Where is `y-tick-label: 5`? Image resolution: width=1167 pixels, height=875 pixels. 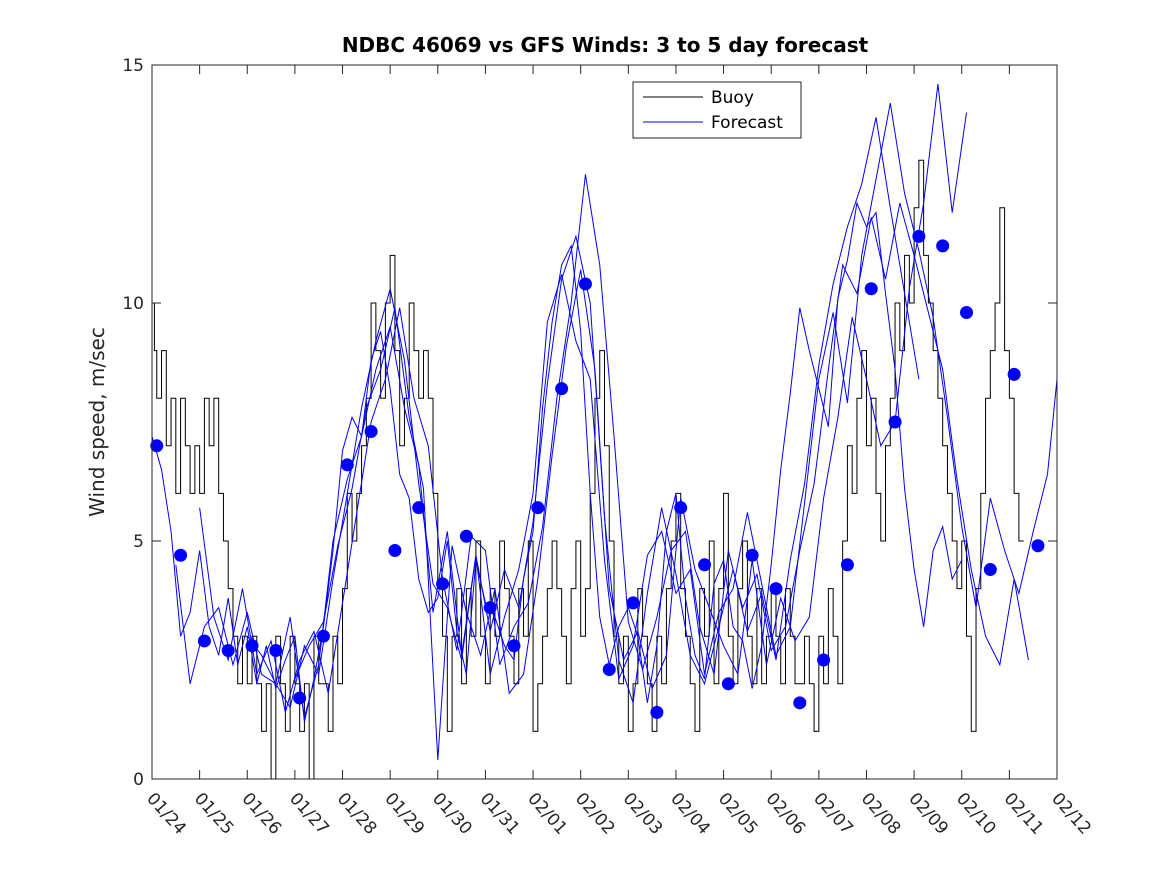 y-tick-label: 5 is located at coordinates (138, 542).